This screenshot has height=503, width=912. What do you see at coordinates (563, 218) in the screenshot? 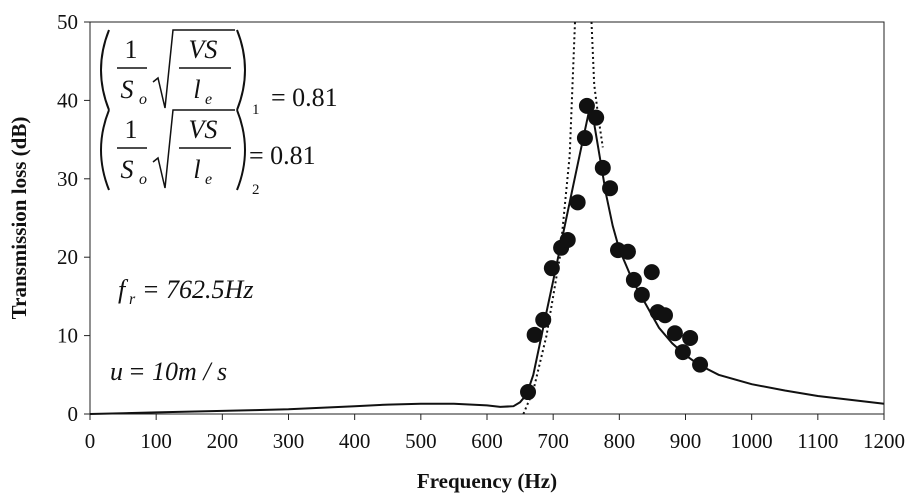
I see `line-series` at bounding box center [563, 218].